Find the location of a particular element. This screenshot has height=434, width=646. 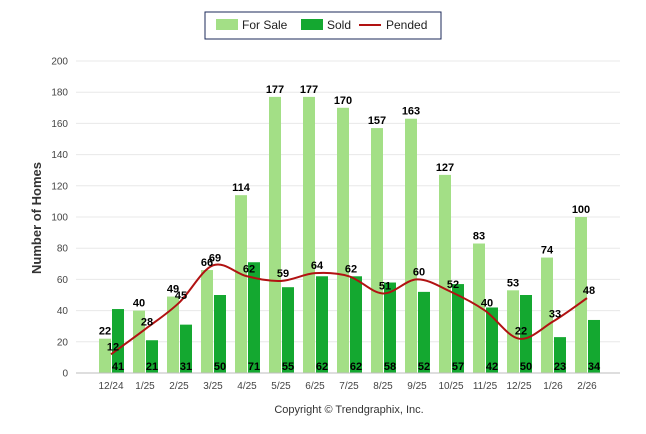

x-tick-label: 1/25 is located at coordinates (145, 386).